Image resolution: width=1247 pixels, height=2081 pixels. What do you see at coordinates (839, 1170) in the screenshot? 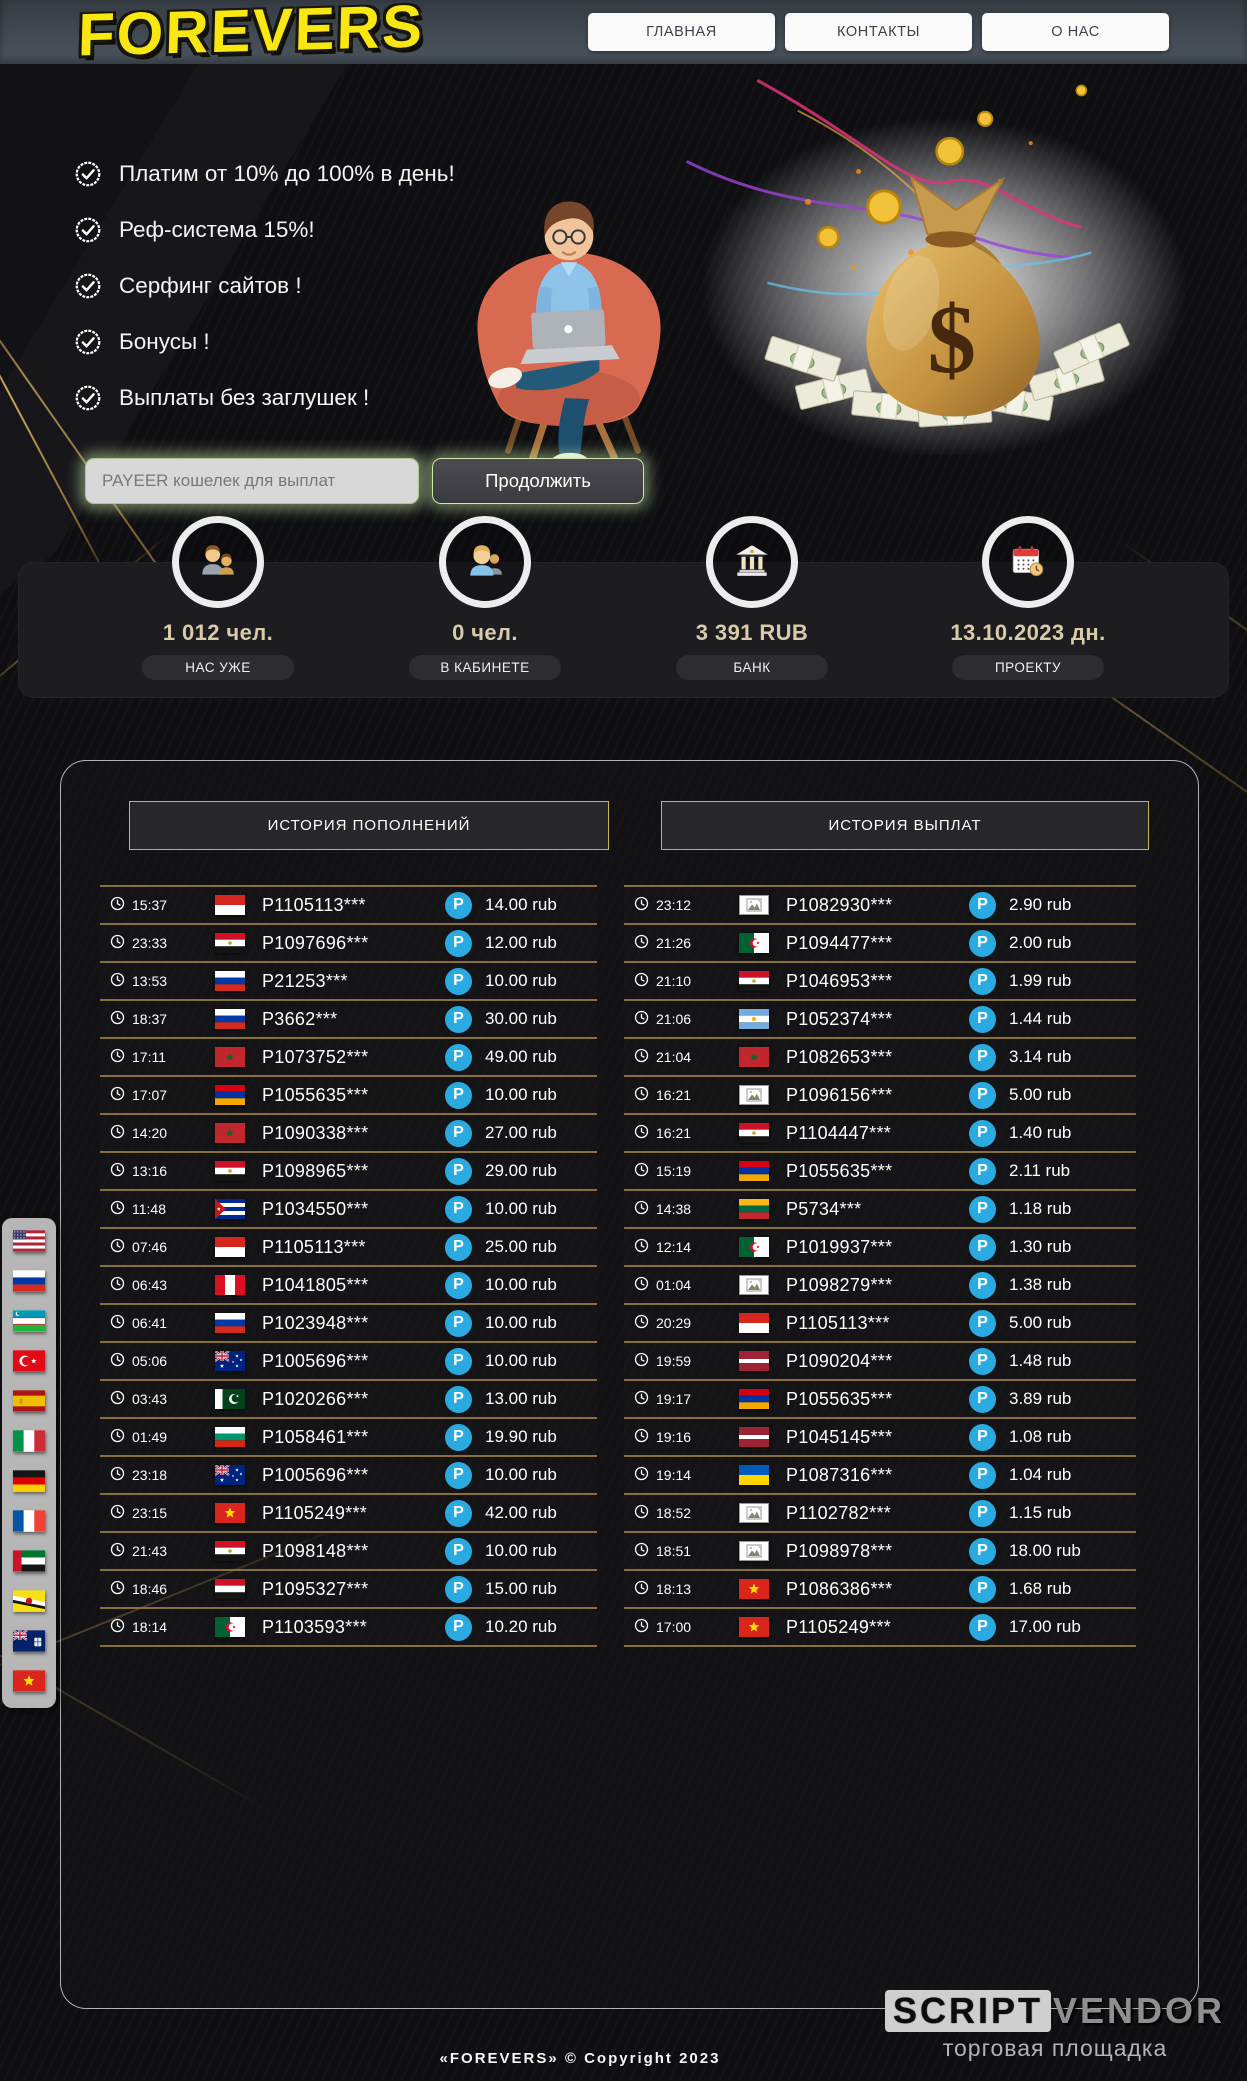
I see `row-account-id: P1055635***` at bounding box center [839, 1170].